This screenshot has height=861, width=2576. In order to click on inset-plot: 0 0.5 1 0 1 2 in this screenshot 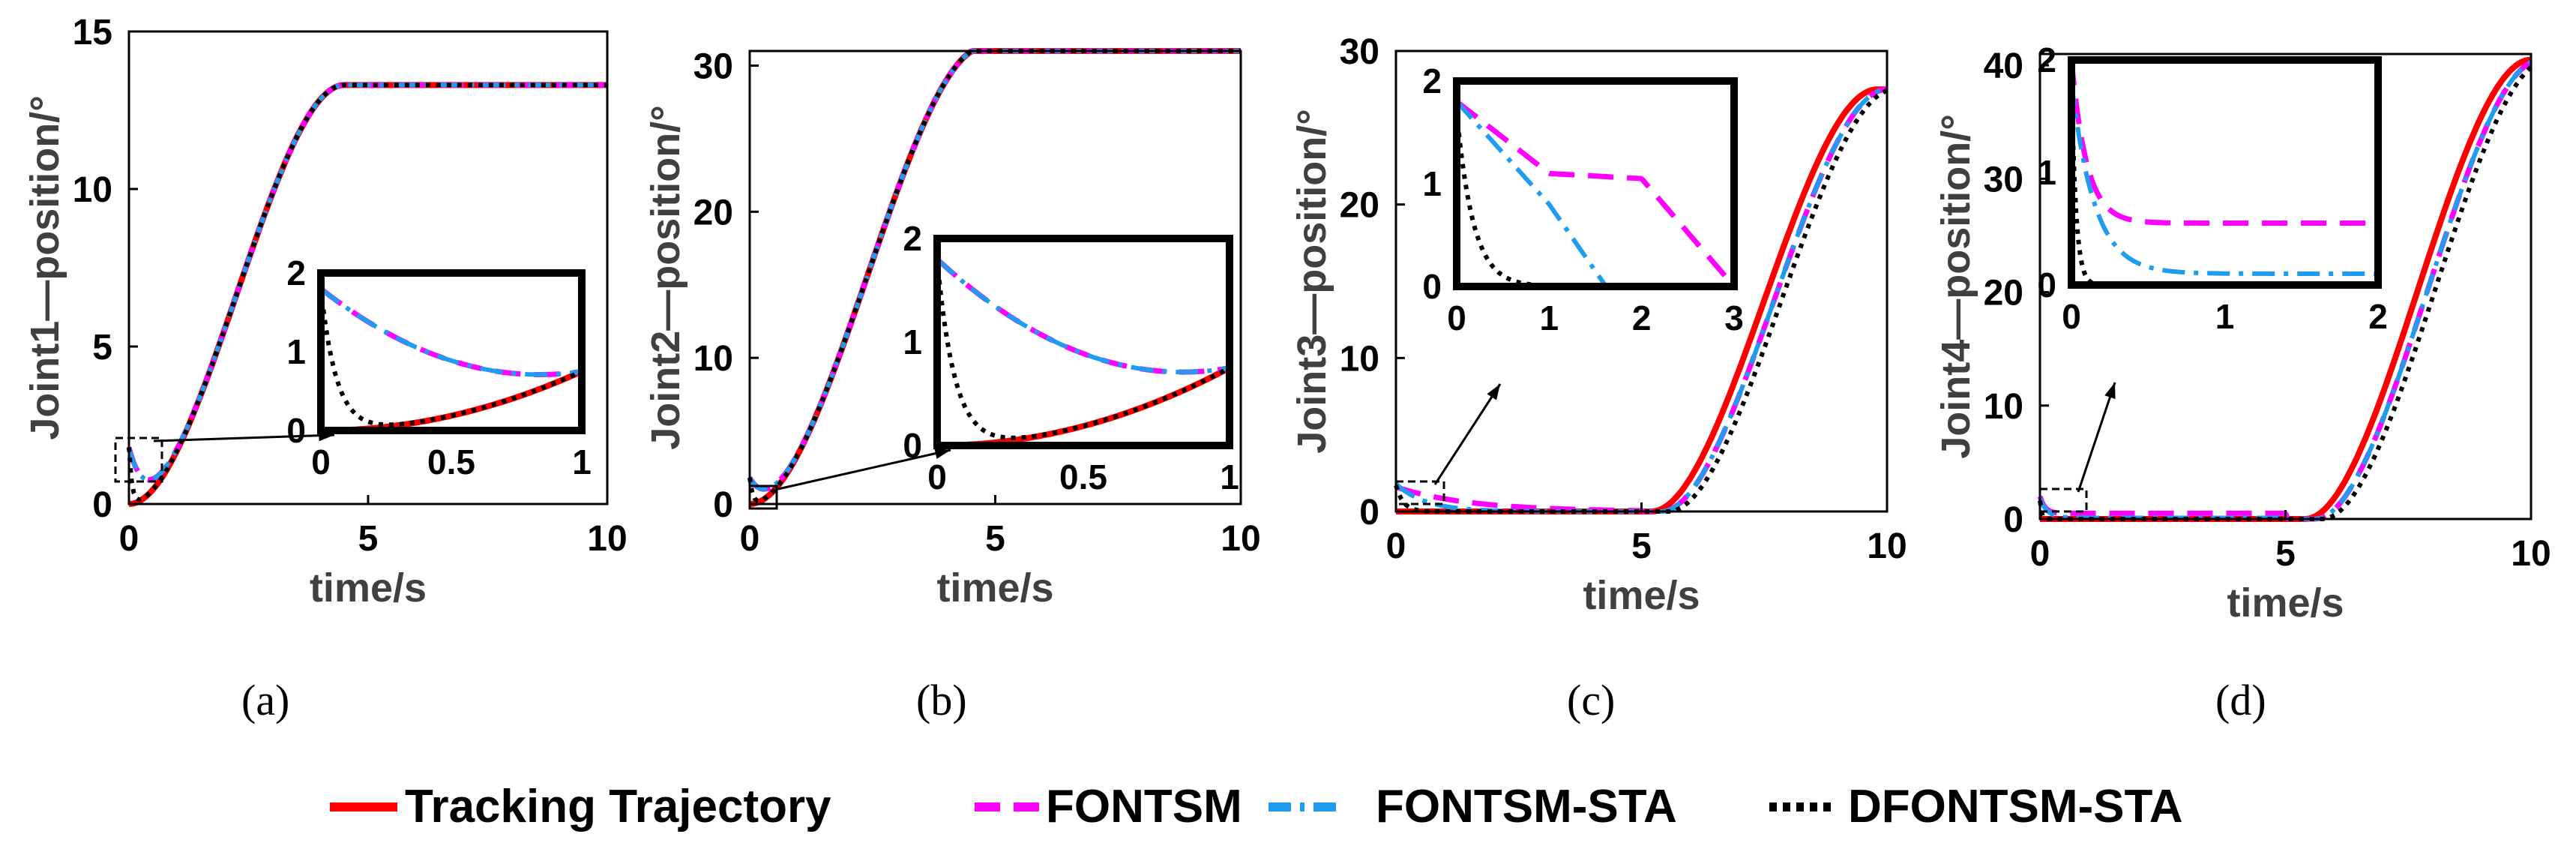, I will do `click(438, 368)`.